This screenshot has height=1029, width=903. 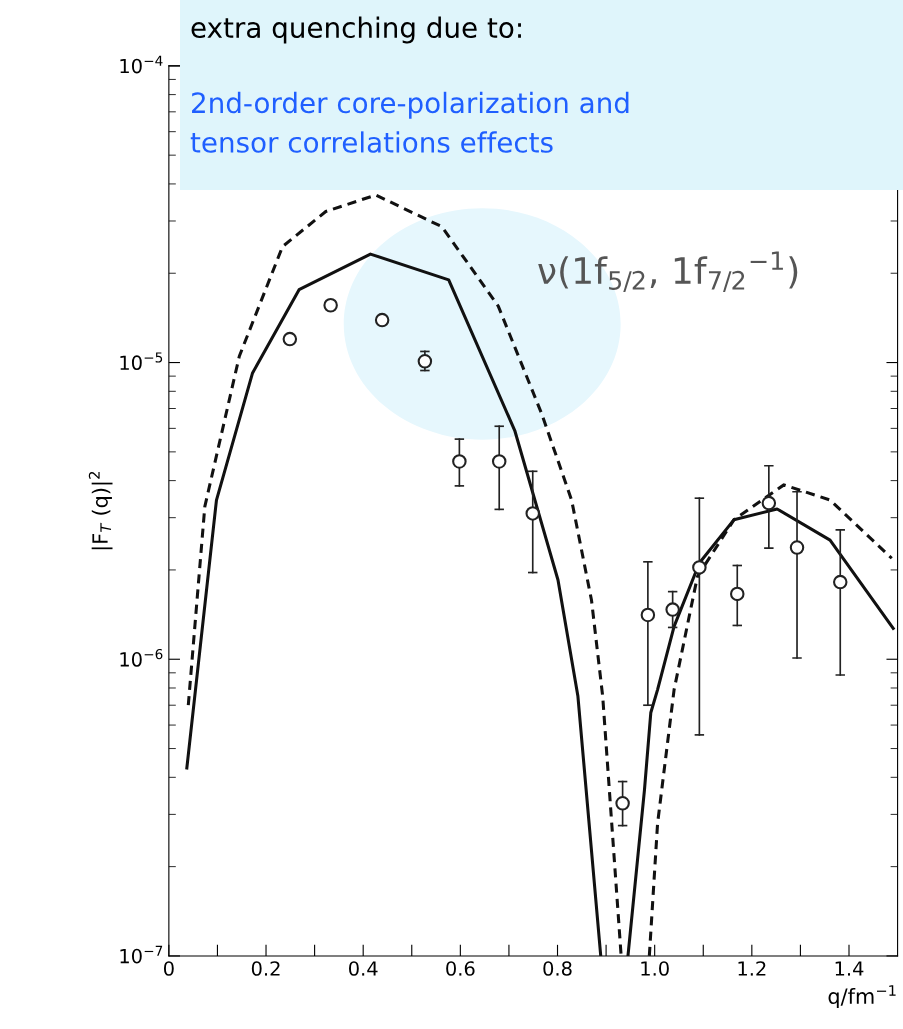 What do you see at coordinates (668, 271) in the screenshot?
I see `annotation: ν(1f$_{5/2}$, 1f$_{7/2}$$^{−1}$)` at bounding box center [668, 271].